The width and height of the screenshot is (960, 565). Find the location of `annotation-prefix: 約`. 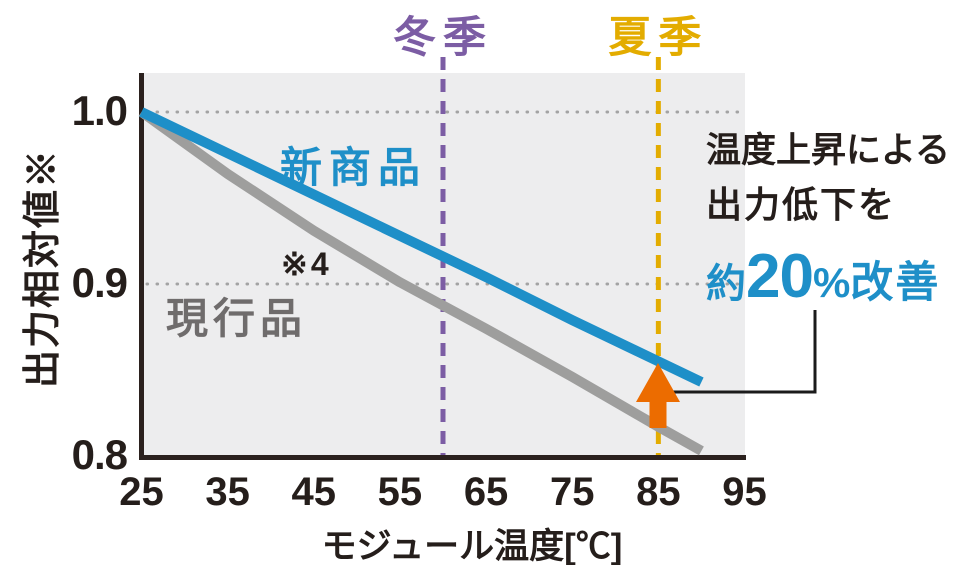

annotation-prefix: 約 is located at coordinates (726, 284).